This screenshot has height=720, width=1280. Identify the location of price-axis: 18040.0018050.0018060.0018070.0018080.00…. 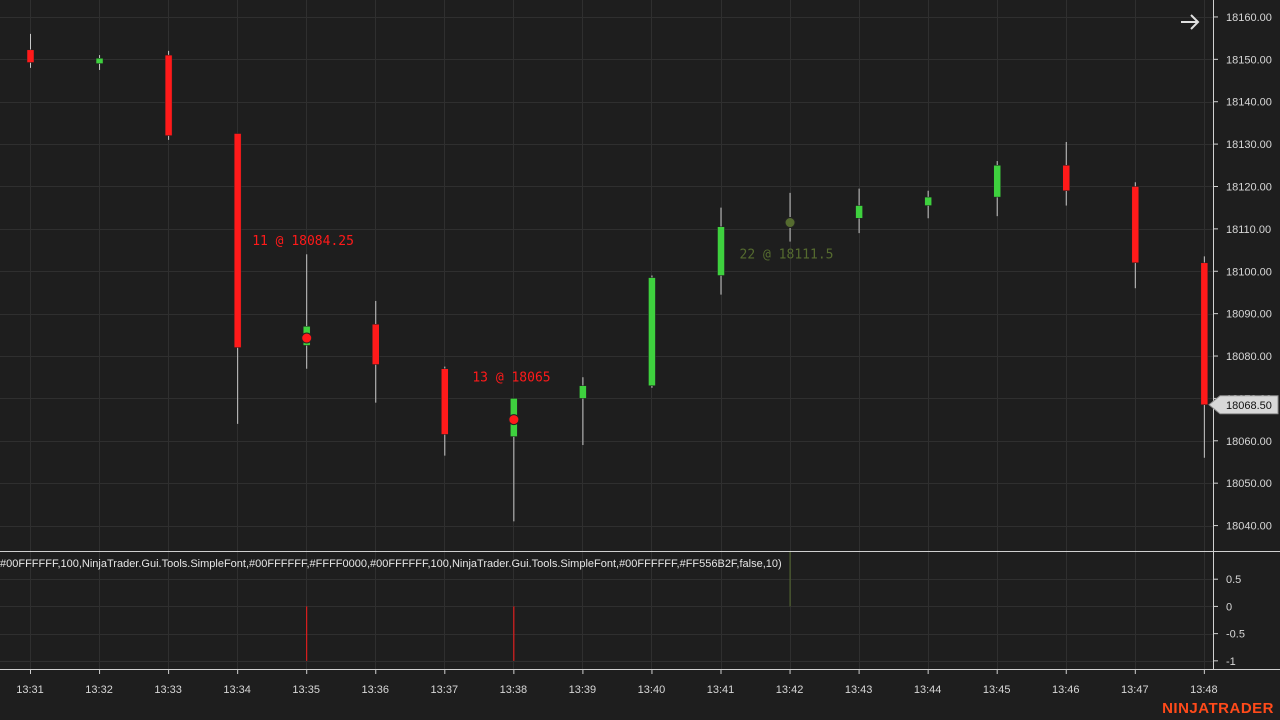
(1243, 272).